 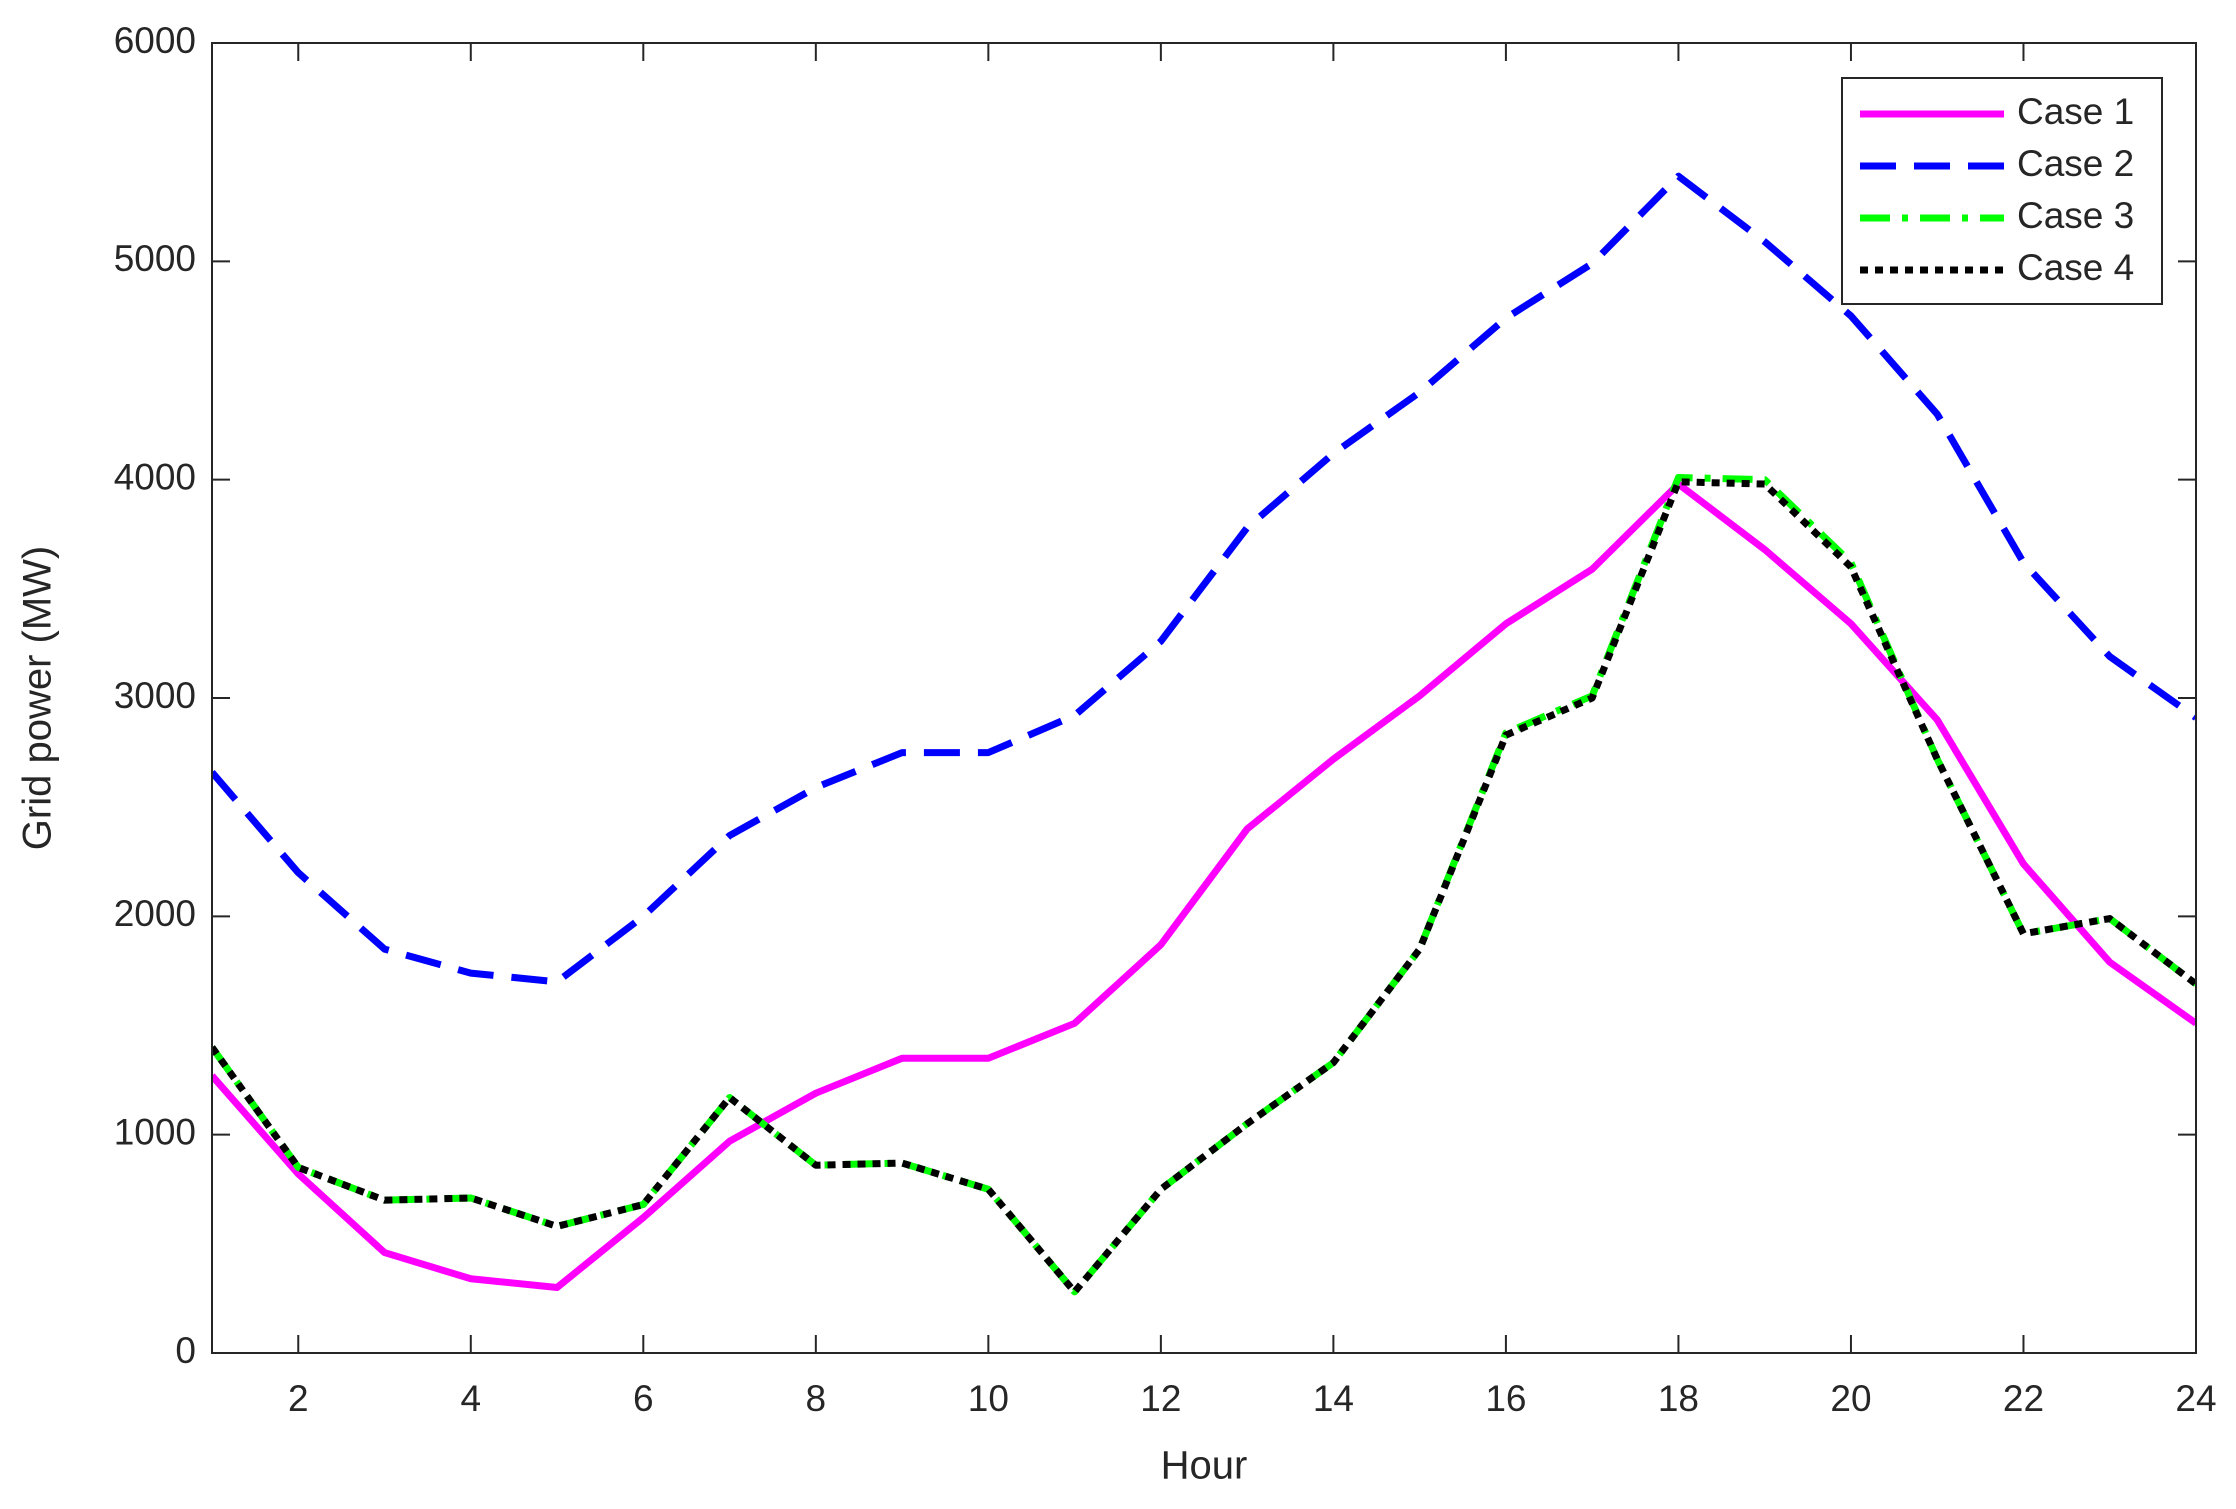 What do you see at coordinates (988, 1398) in the screenshot?
I see `x-tick-label: 10` at bounding box center [988, 1398].